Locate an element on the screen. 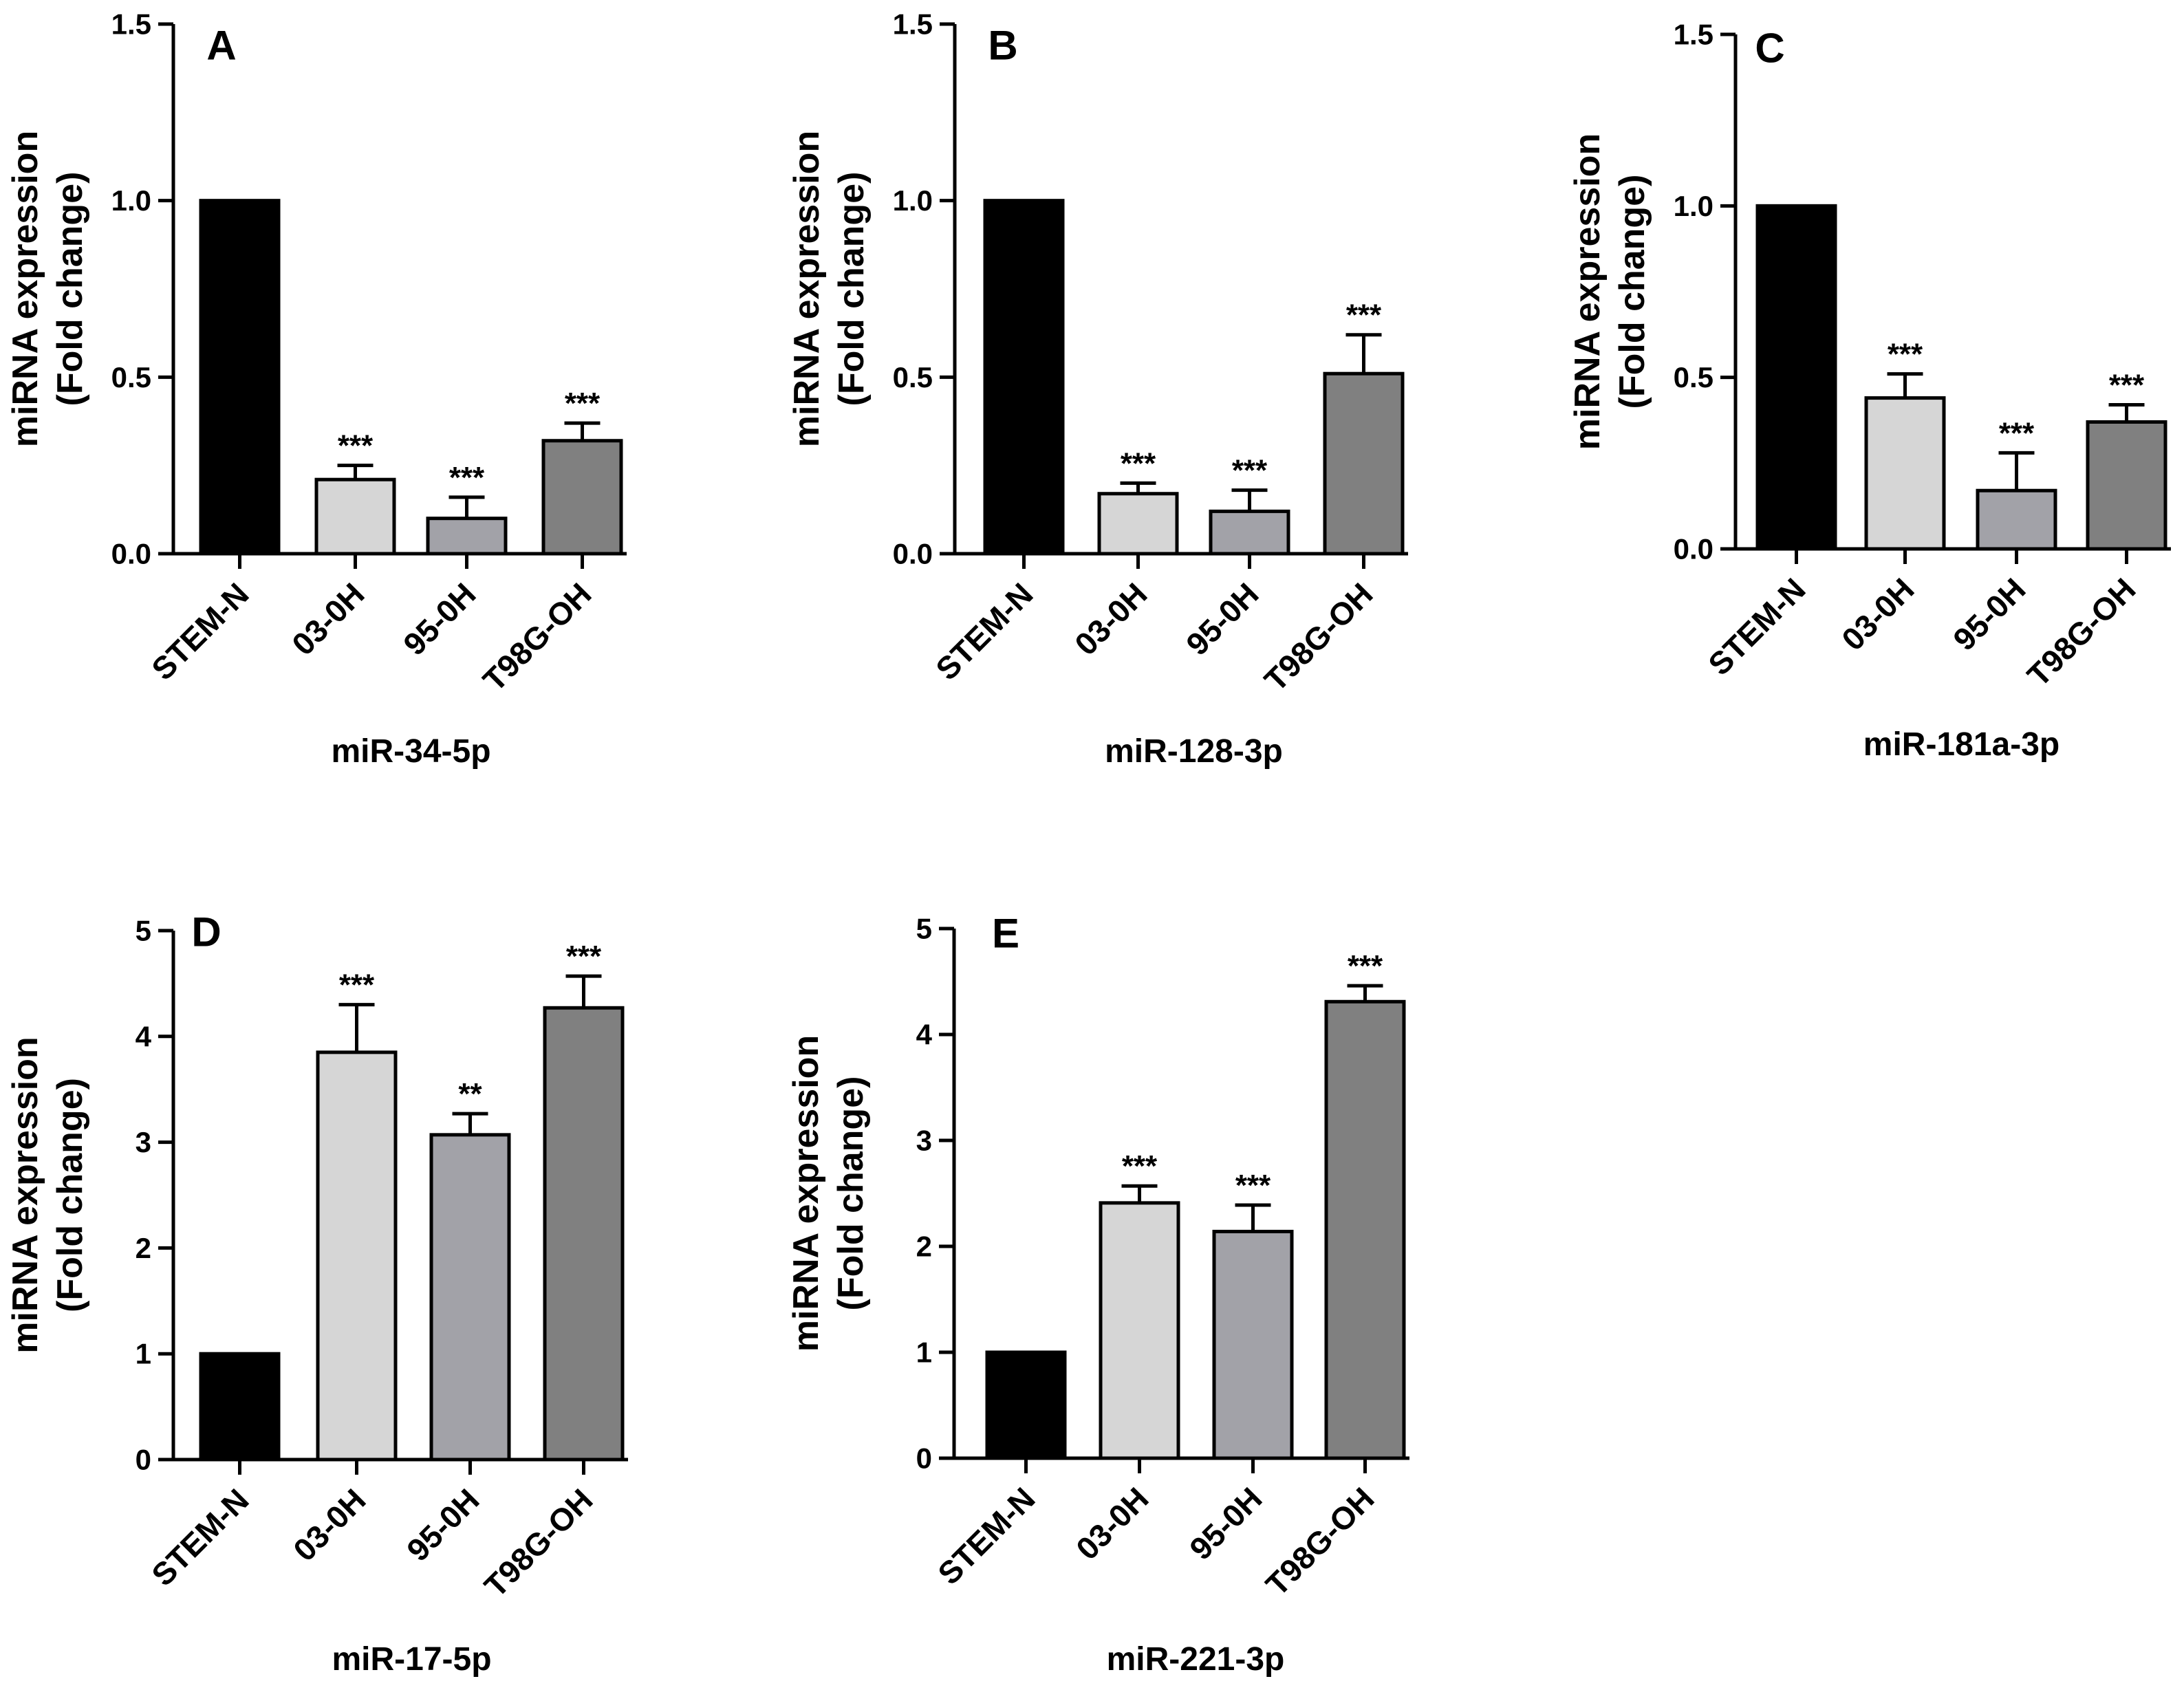 This screenshot has width=2184, height=1701. x-axis-title: miR-181a-3p is located at coordinates (1961, 744).